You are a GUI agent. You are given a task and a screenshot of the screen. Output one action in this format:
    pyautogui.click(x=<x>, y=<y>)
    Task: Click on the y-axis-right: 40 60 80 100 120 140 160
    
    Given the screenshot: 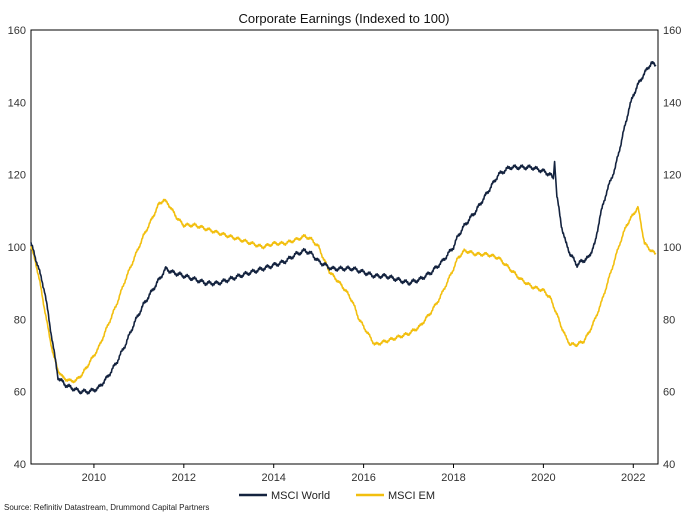 What is the action you would take?
    pyautogui.click(x=672, y=248)
    